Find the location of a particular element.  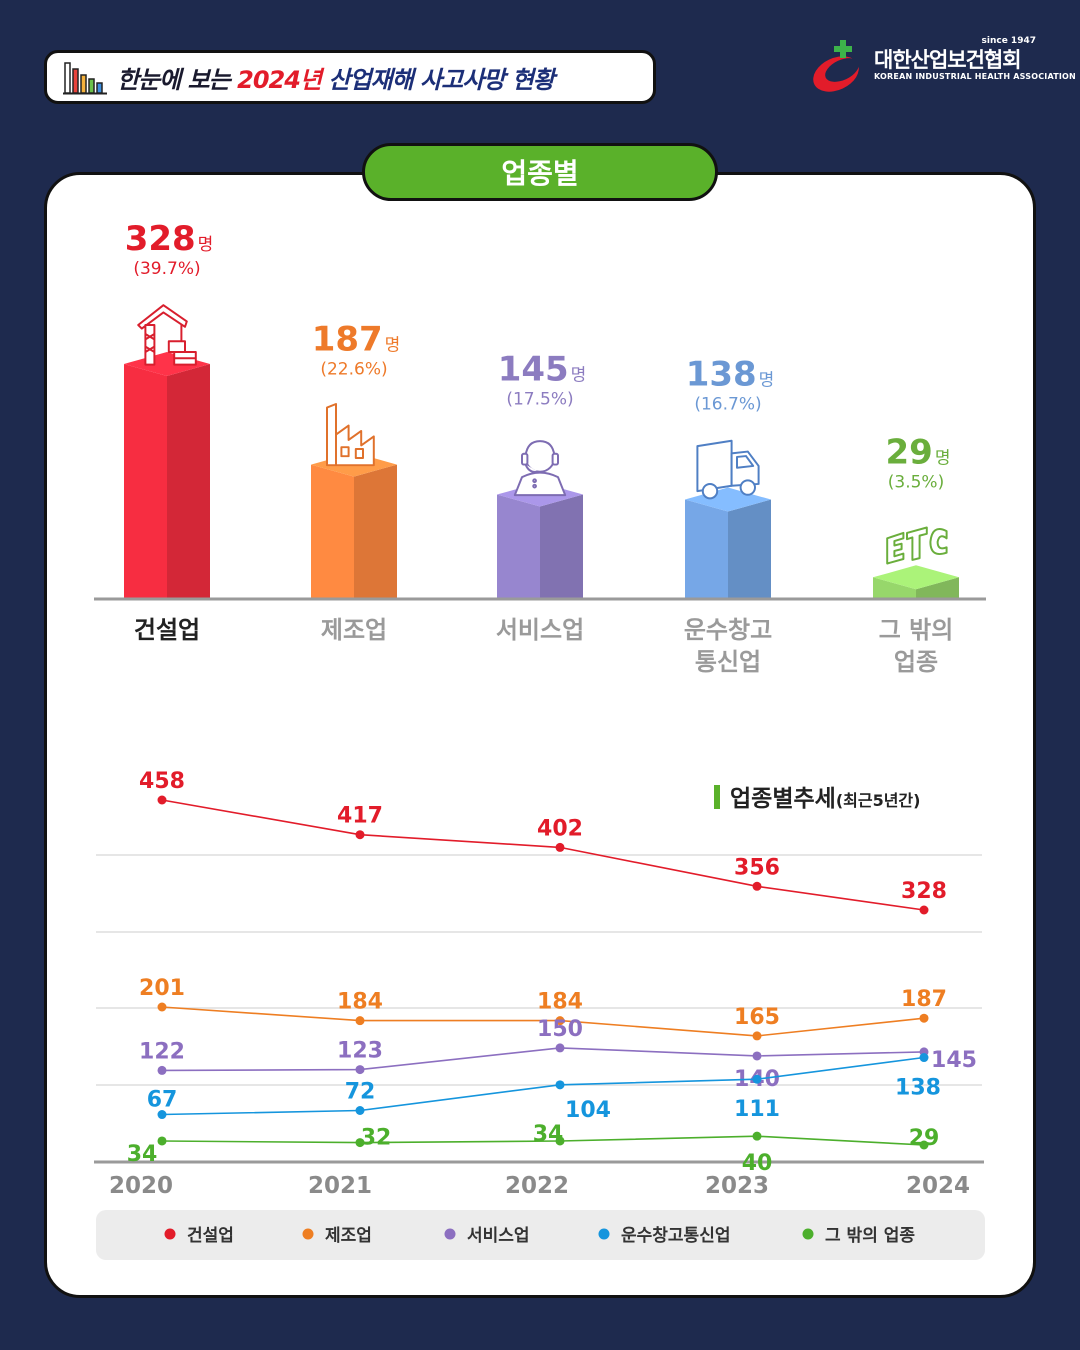

section-label: 업종별 is located at coordinates (540, 172).